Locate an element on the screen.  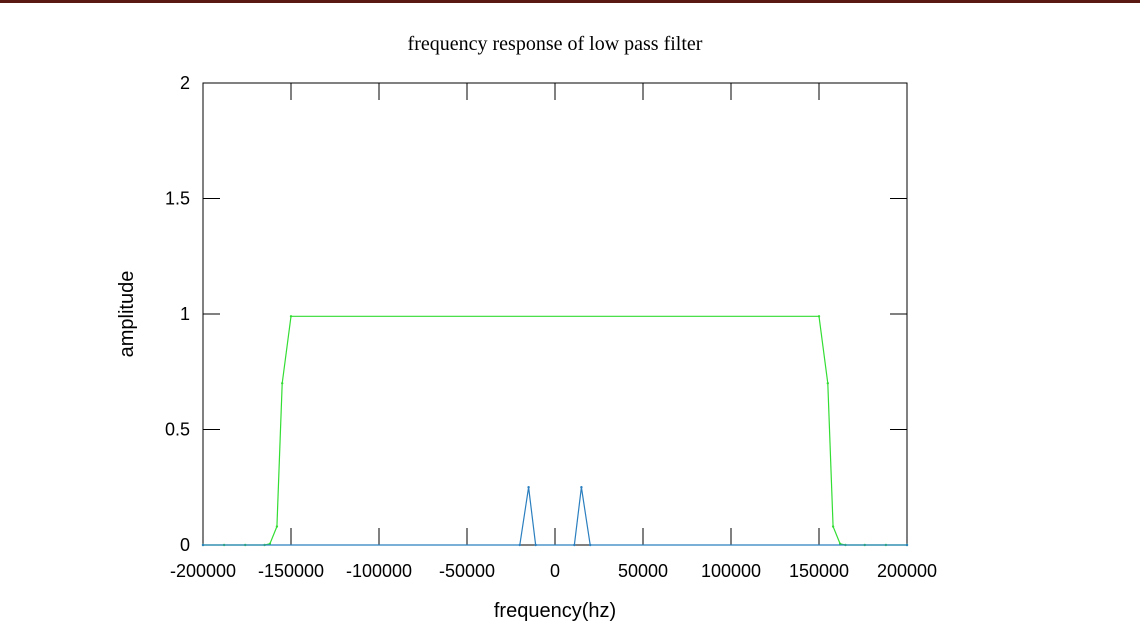
x-tick-label: 100000 is located at coordinates (731, 571).